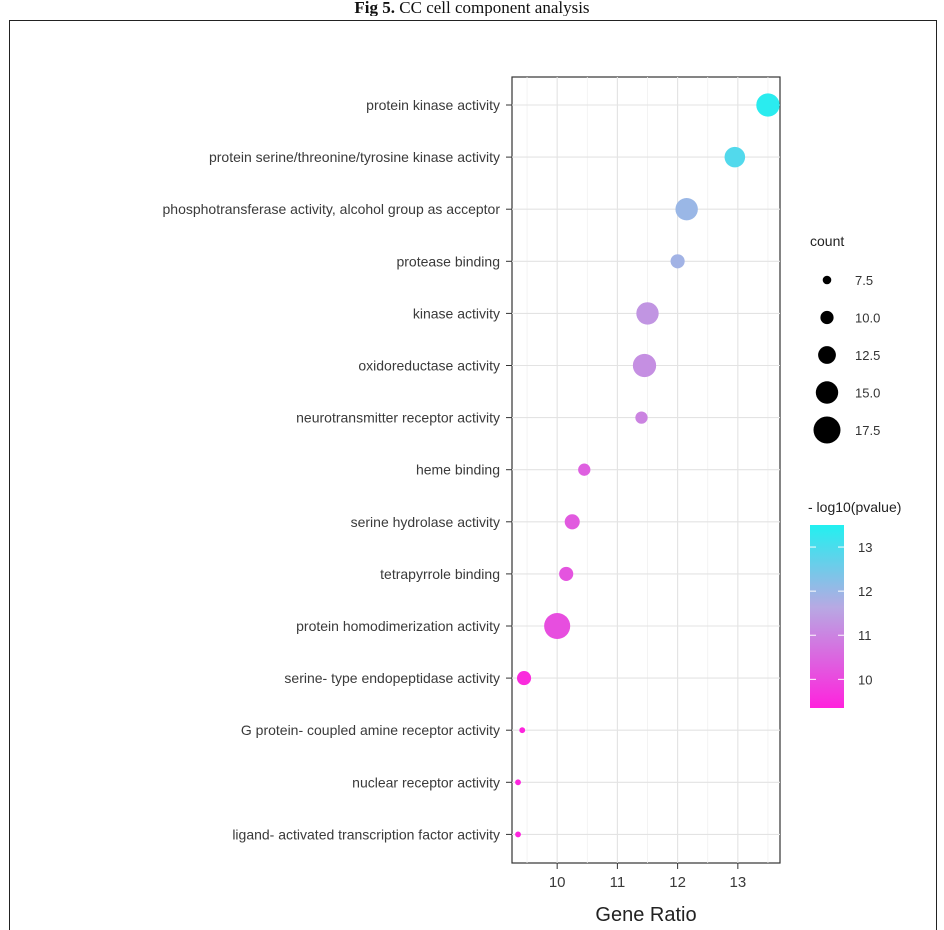  I want to click on colorbar-tick-label: 10, so click(865, 679).